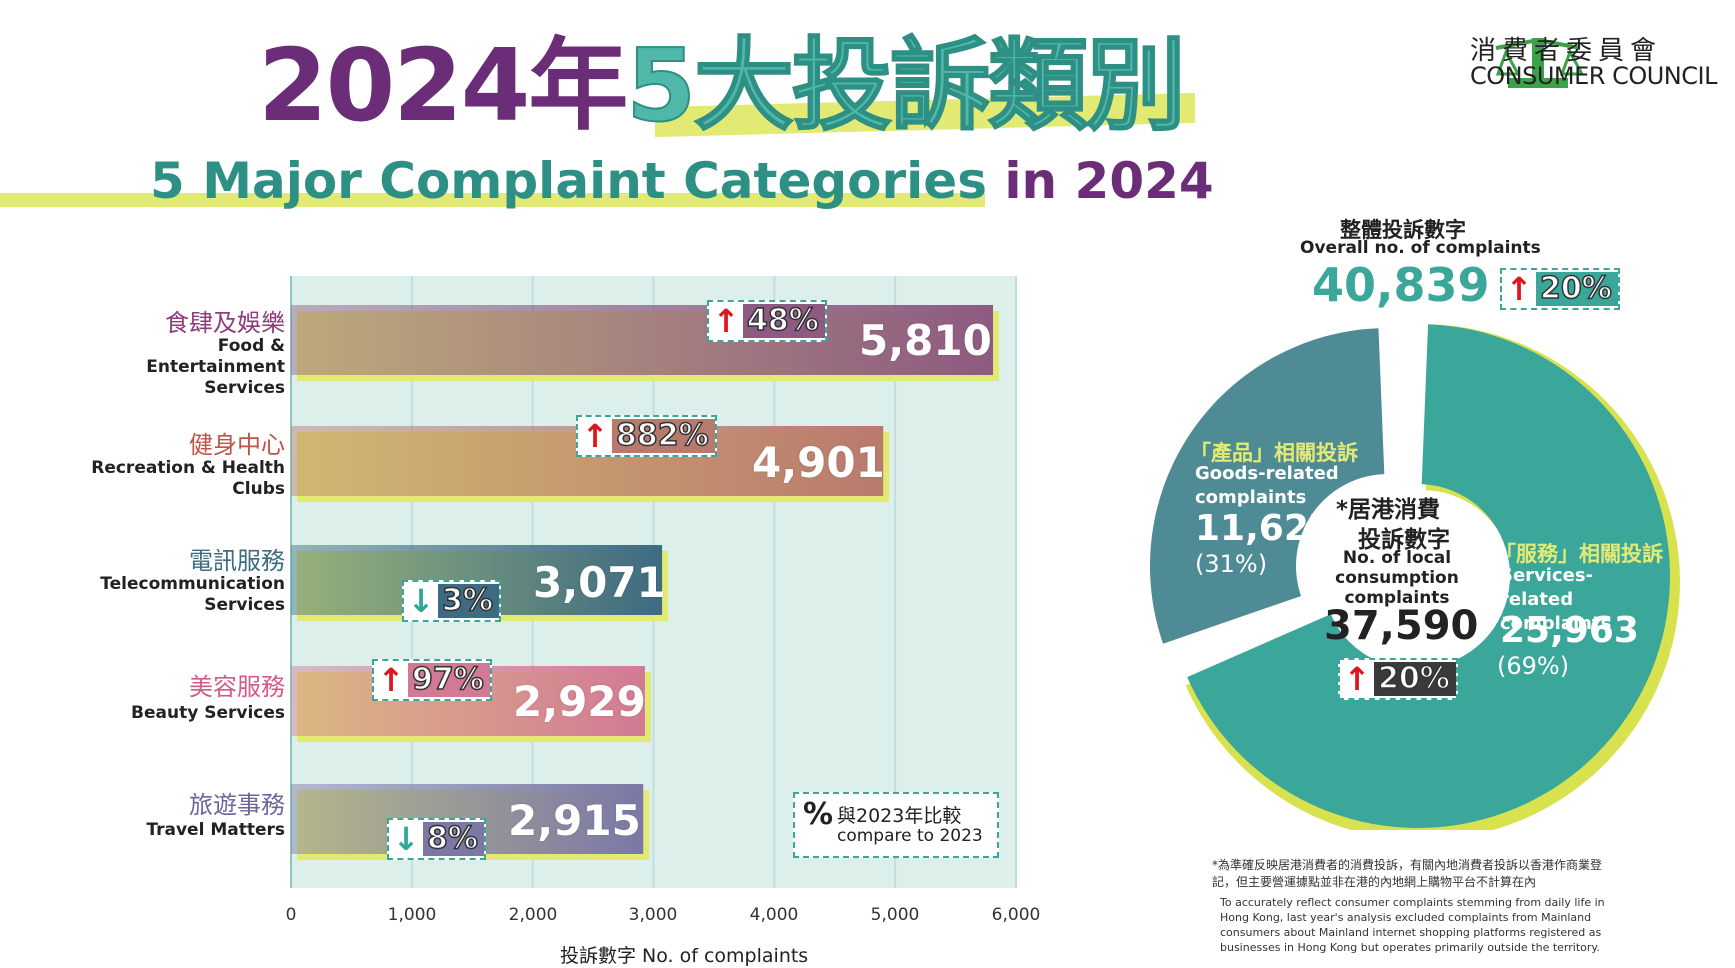  I want to click on overall-label-en: Overall no. of complaints, so click(1420, 248).